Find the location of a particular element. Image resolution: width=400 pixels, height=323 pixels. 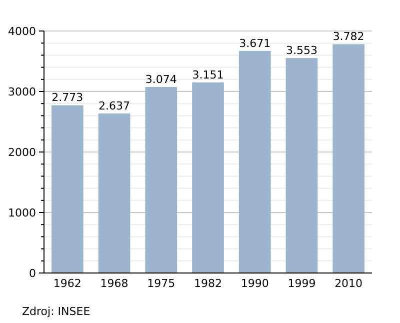

y-tick-label: 0 is located at coordinates (32, 273).